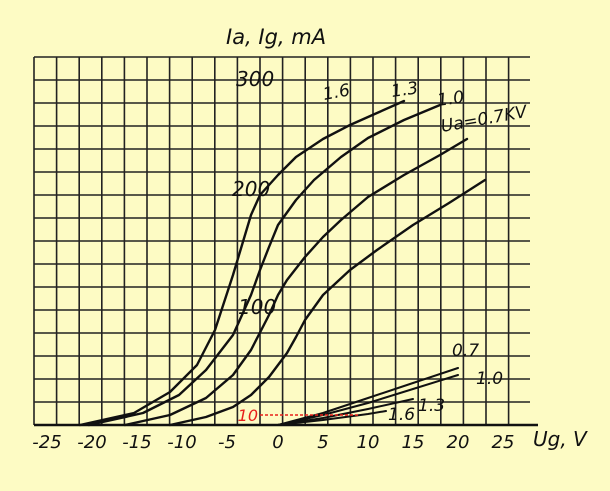  I want to click on anode-series-label: 1.0, so click(451, 99).